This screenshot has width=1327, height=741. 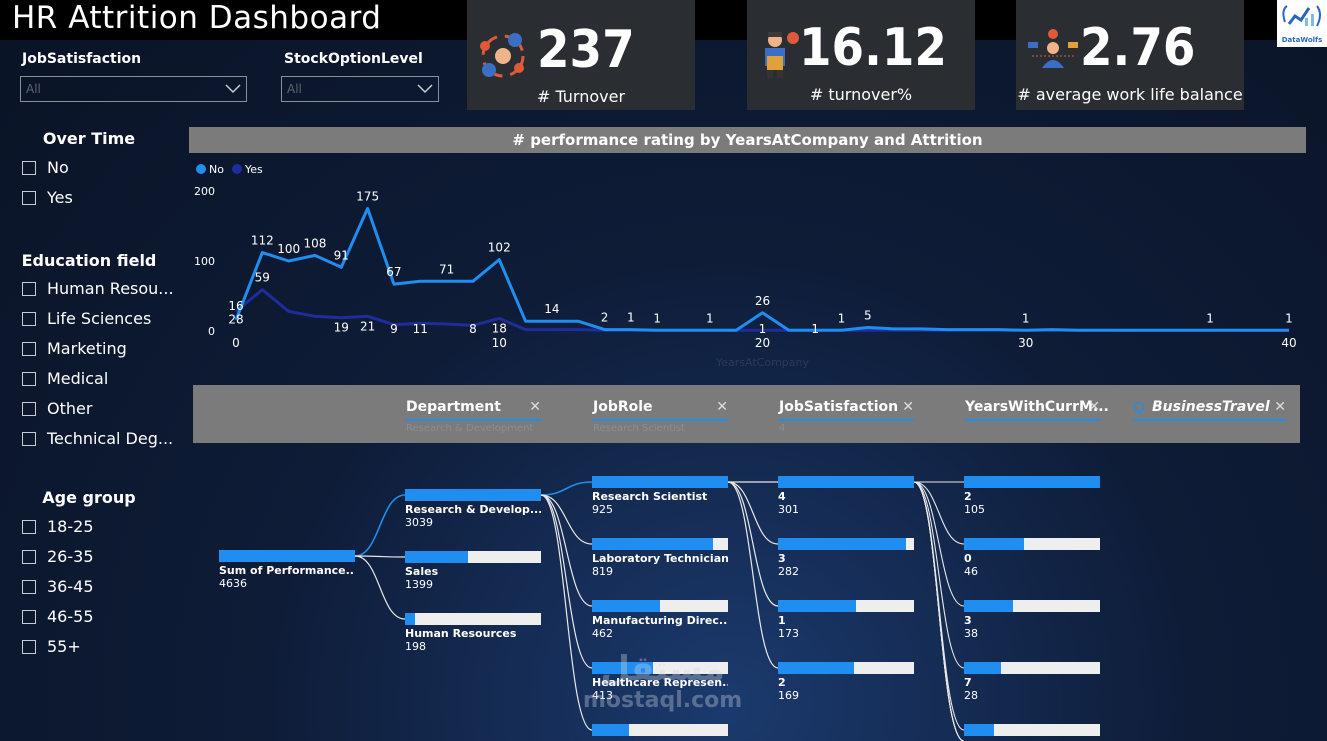 What do you see at coordinates (602, 571) in the screenshot?
I see `node-value: 819` at bounding box center [602, 571].